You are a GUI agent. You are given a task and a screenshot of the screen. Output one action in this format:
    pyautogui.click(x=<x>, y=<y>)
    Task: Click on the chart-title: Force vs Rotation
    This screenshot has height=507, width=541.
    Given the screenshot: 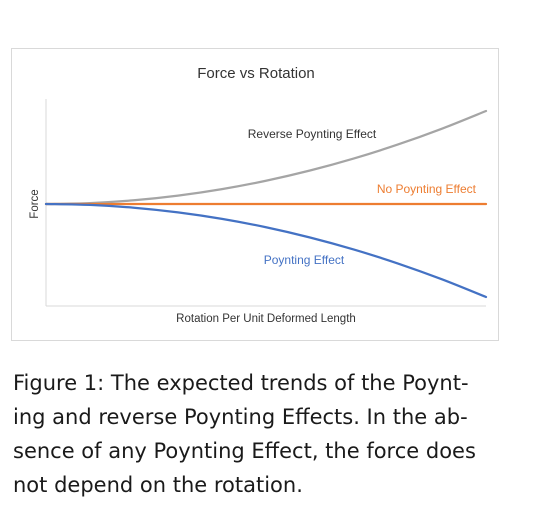 What is the action you would take?
    pyautogui.click(x=256, y=73)
    